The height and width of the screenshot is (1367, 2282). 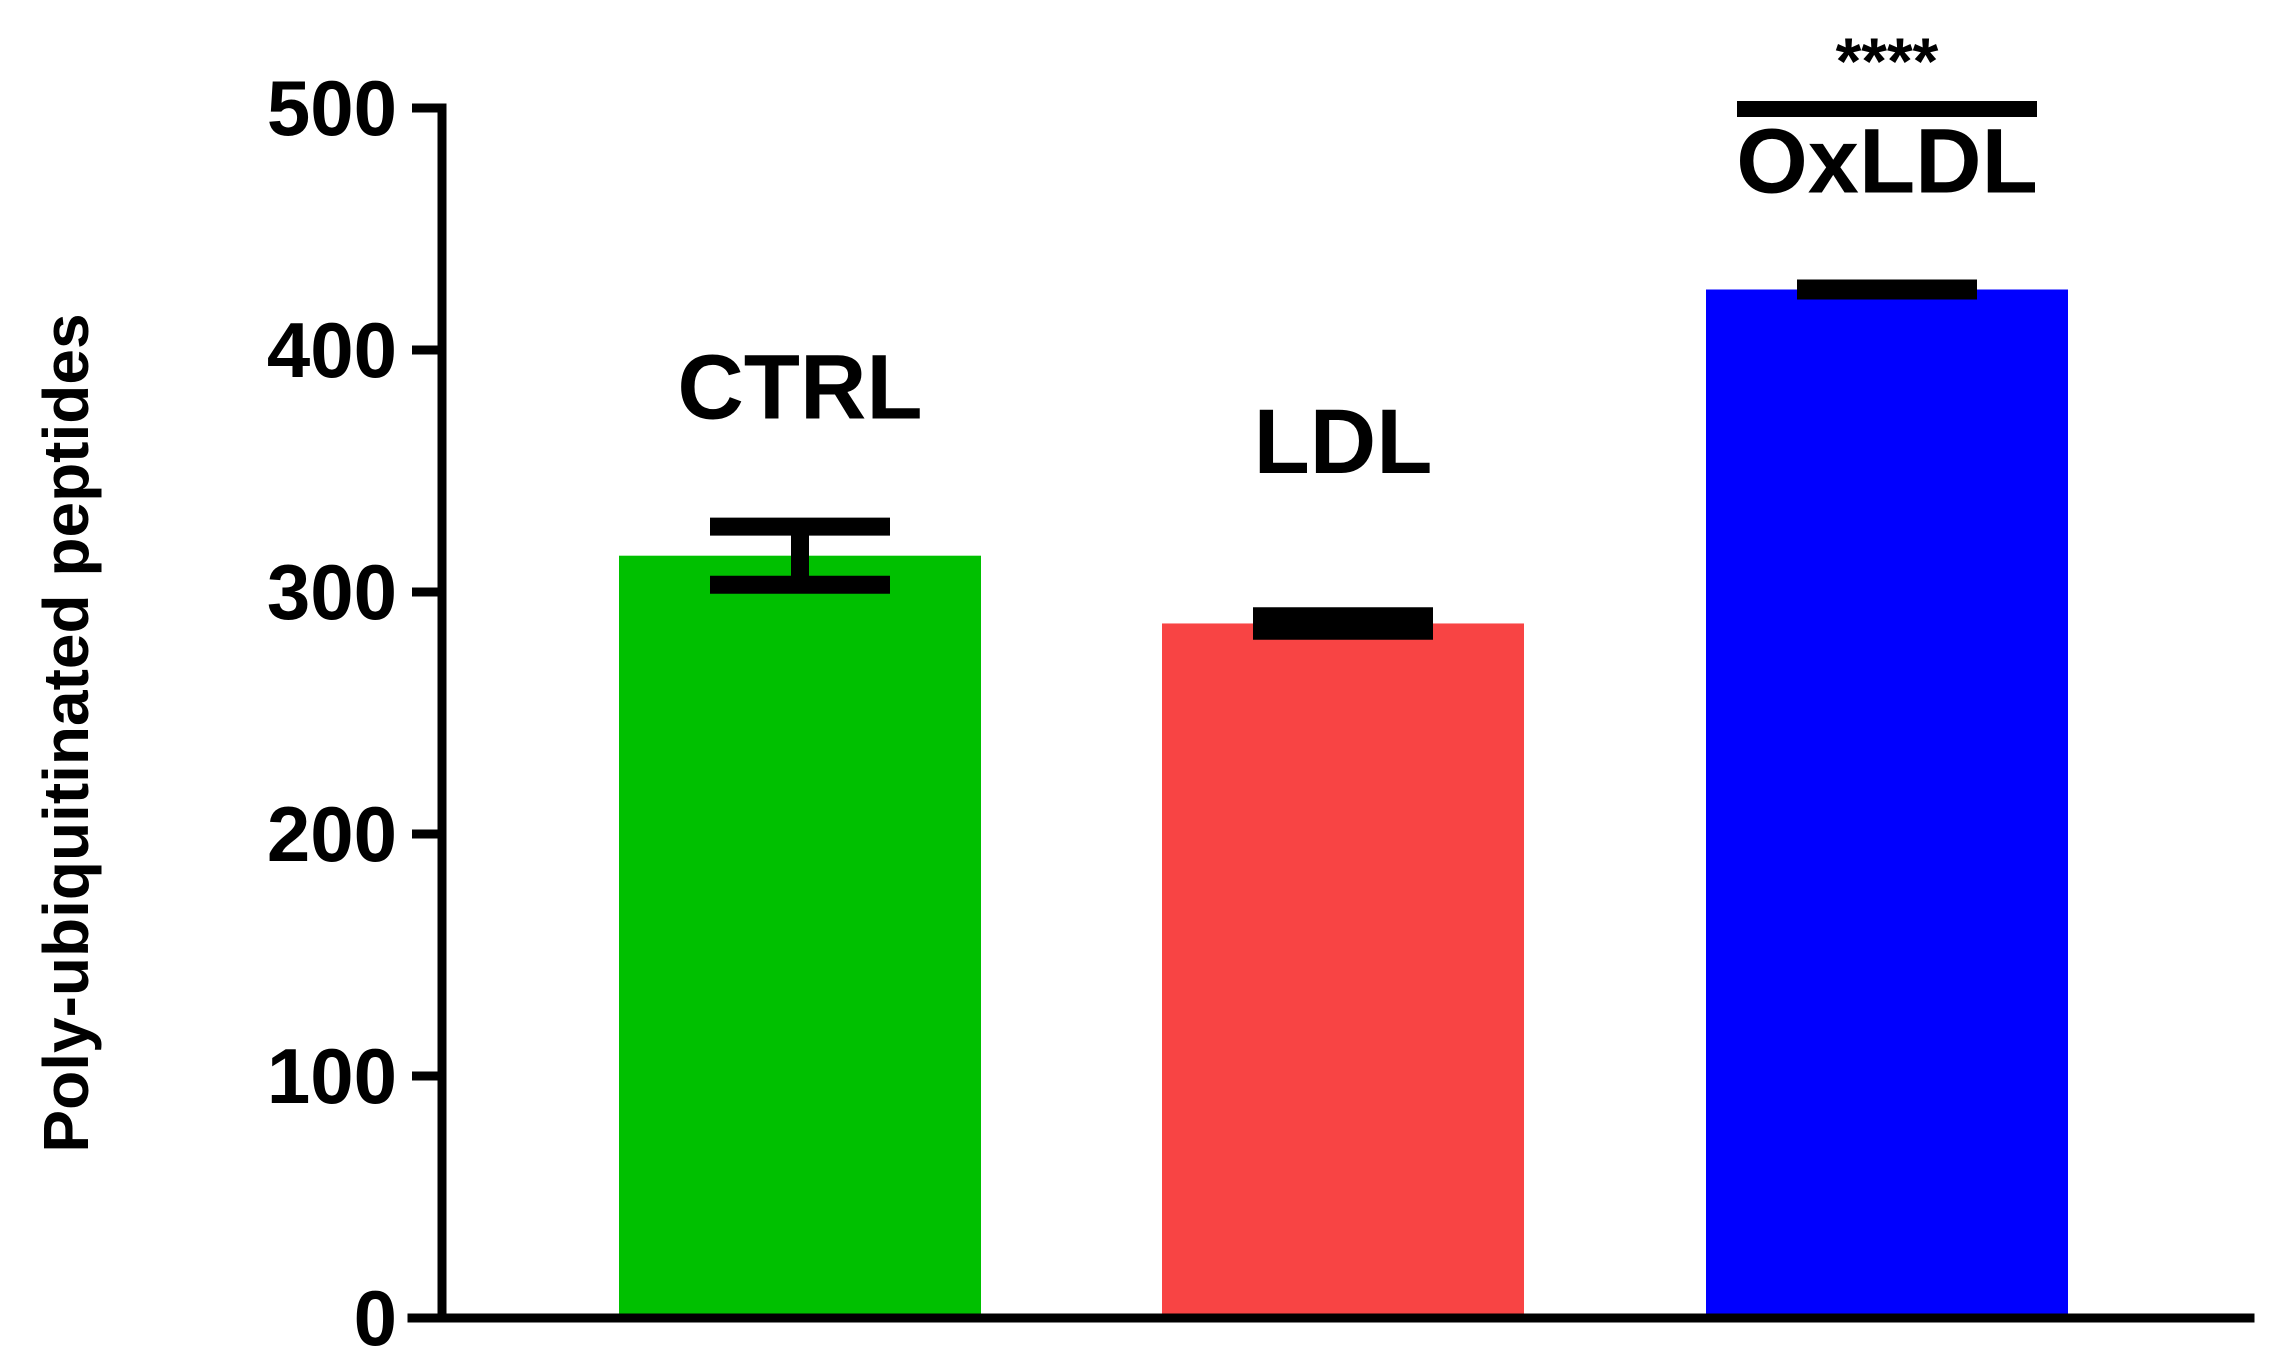 What do you see at coordinates (1887, 803) in the screenshot?
I see `bar-oxldl` at bounding box center [1887, 803].